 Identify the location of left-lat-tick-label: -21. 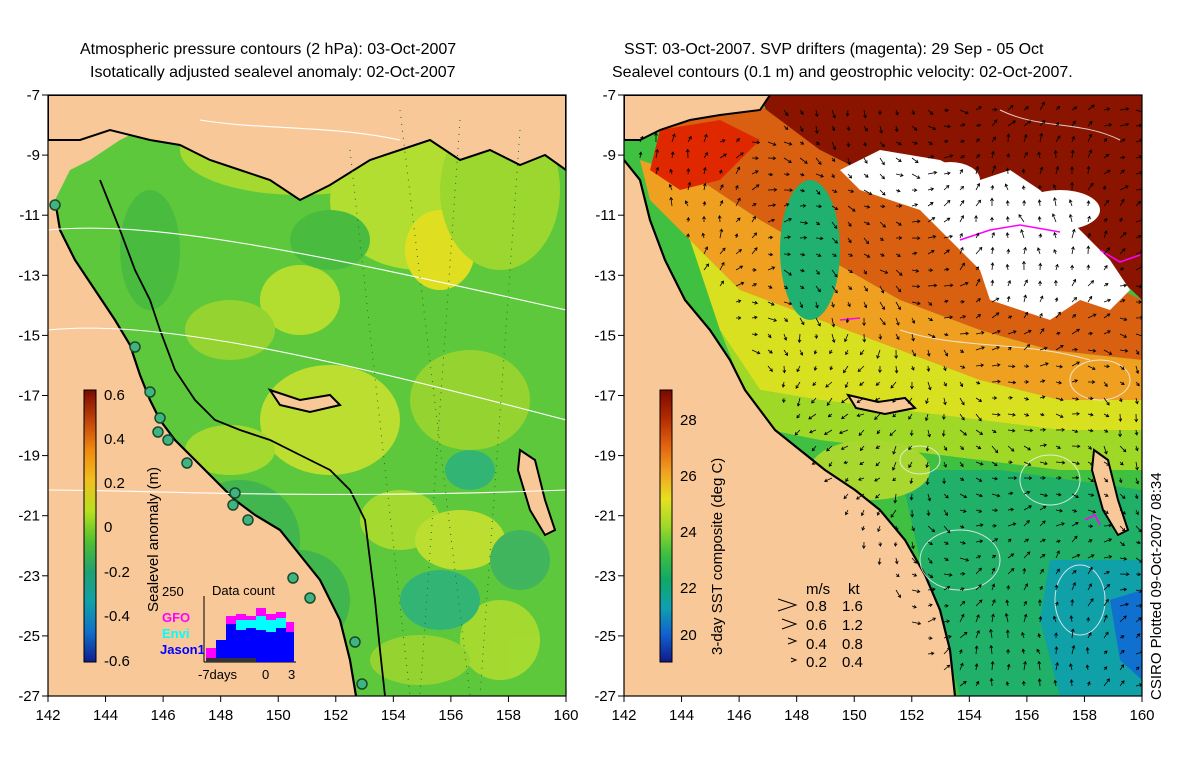
(29, 516).